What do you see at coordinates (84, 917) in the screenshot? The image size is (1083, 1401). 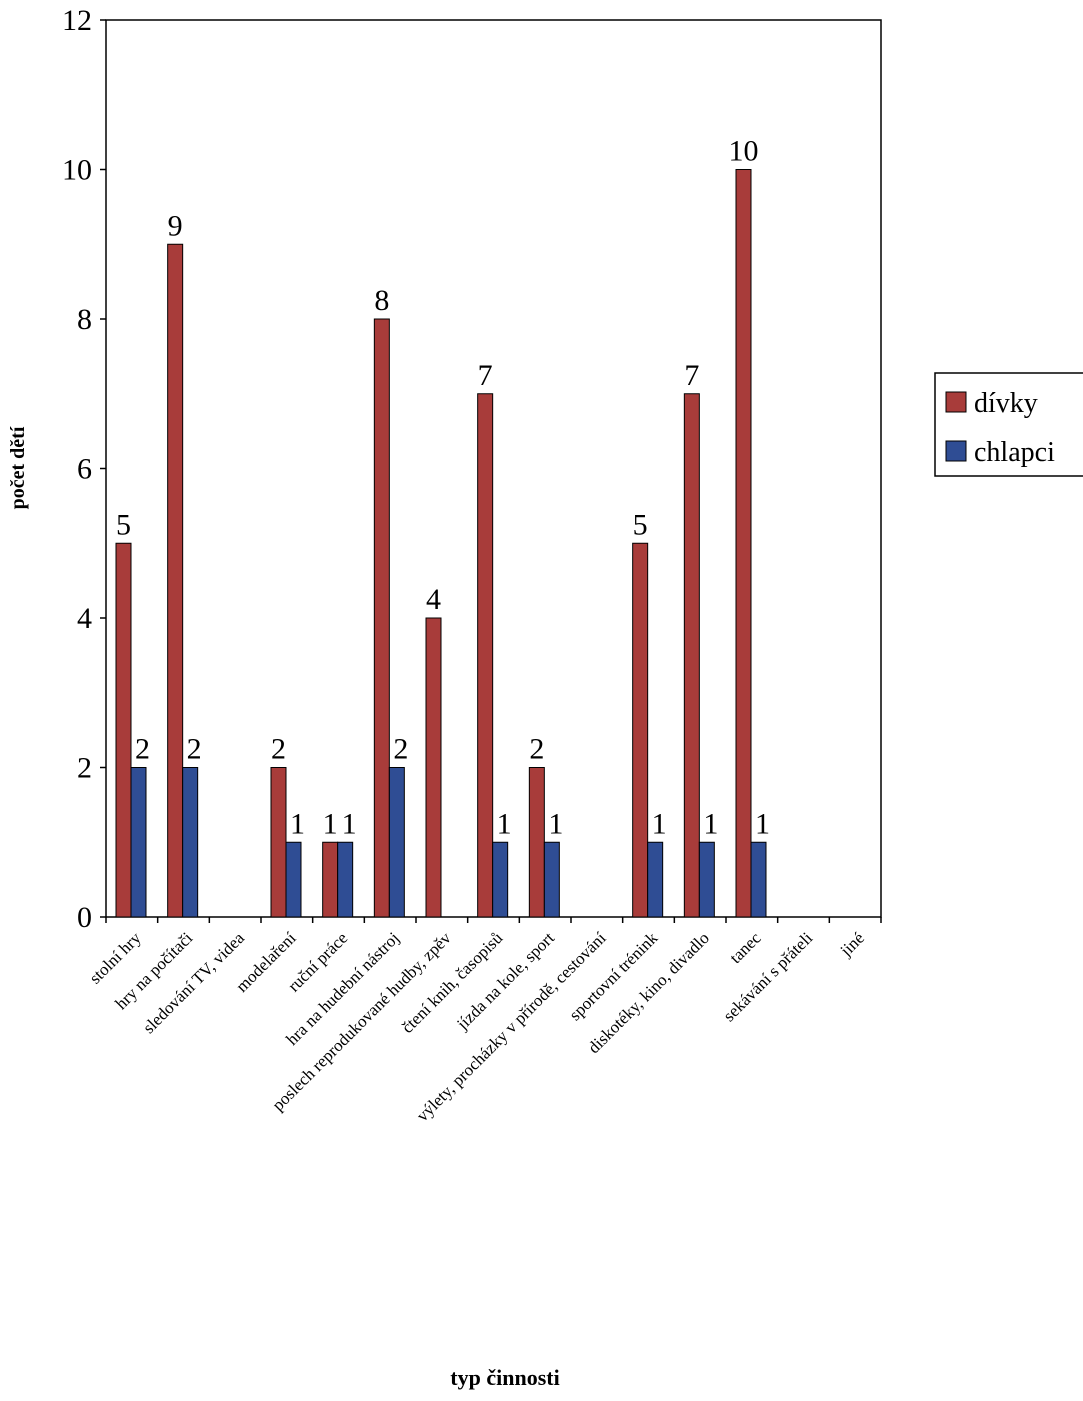 I see `y-tick-label: 0` at bounding box center [84, 917].